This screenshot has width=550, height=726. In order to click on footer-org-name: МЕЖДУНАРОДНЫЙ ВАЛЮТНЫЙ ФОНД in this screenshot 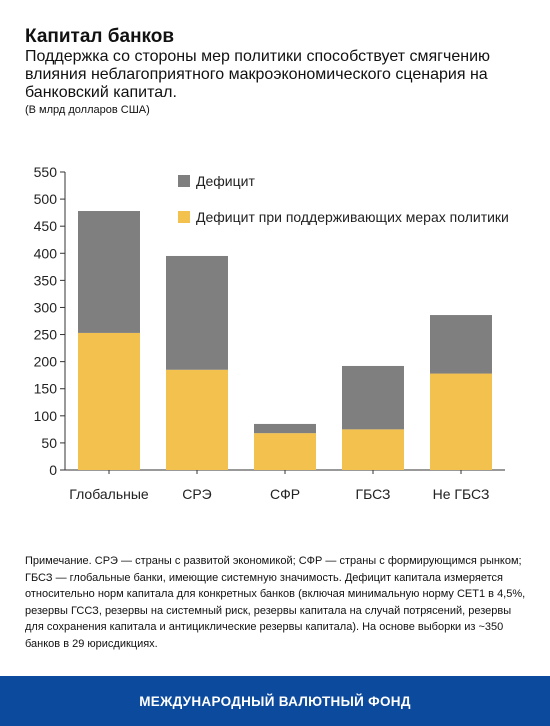, I will do `click(275, 701)`.